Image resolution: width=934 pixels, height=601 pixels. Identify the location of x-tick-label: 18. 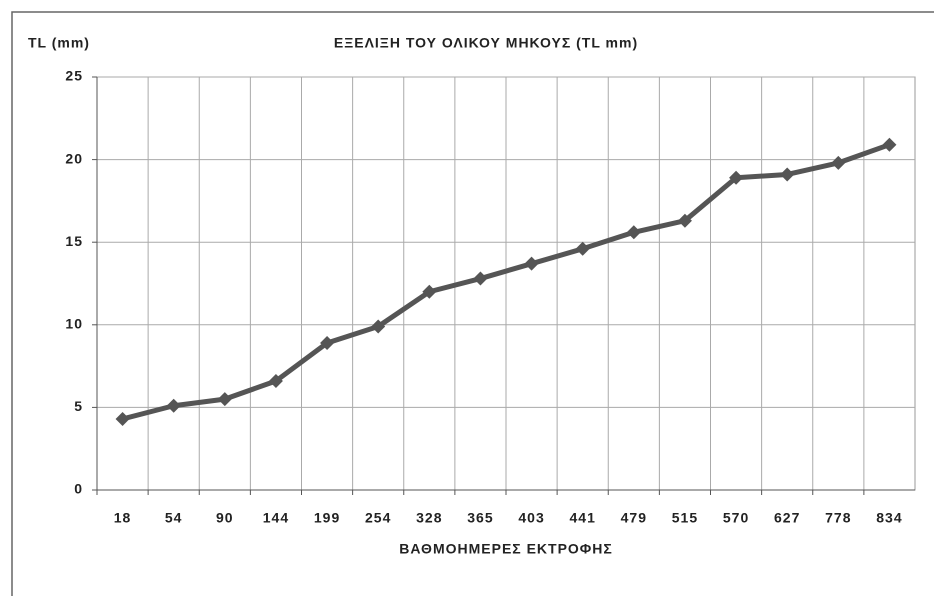
(123, 518).